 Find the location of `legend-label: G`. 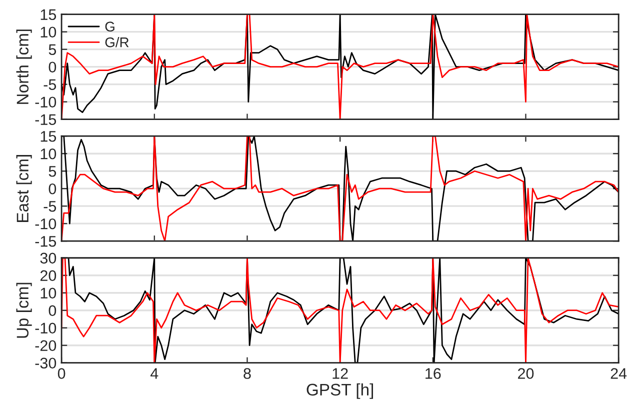

legend-label: G is located at coordinates (109, 27).